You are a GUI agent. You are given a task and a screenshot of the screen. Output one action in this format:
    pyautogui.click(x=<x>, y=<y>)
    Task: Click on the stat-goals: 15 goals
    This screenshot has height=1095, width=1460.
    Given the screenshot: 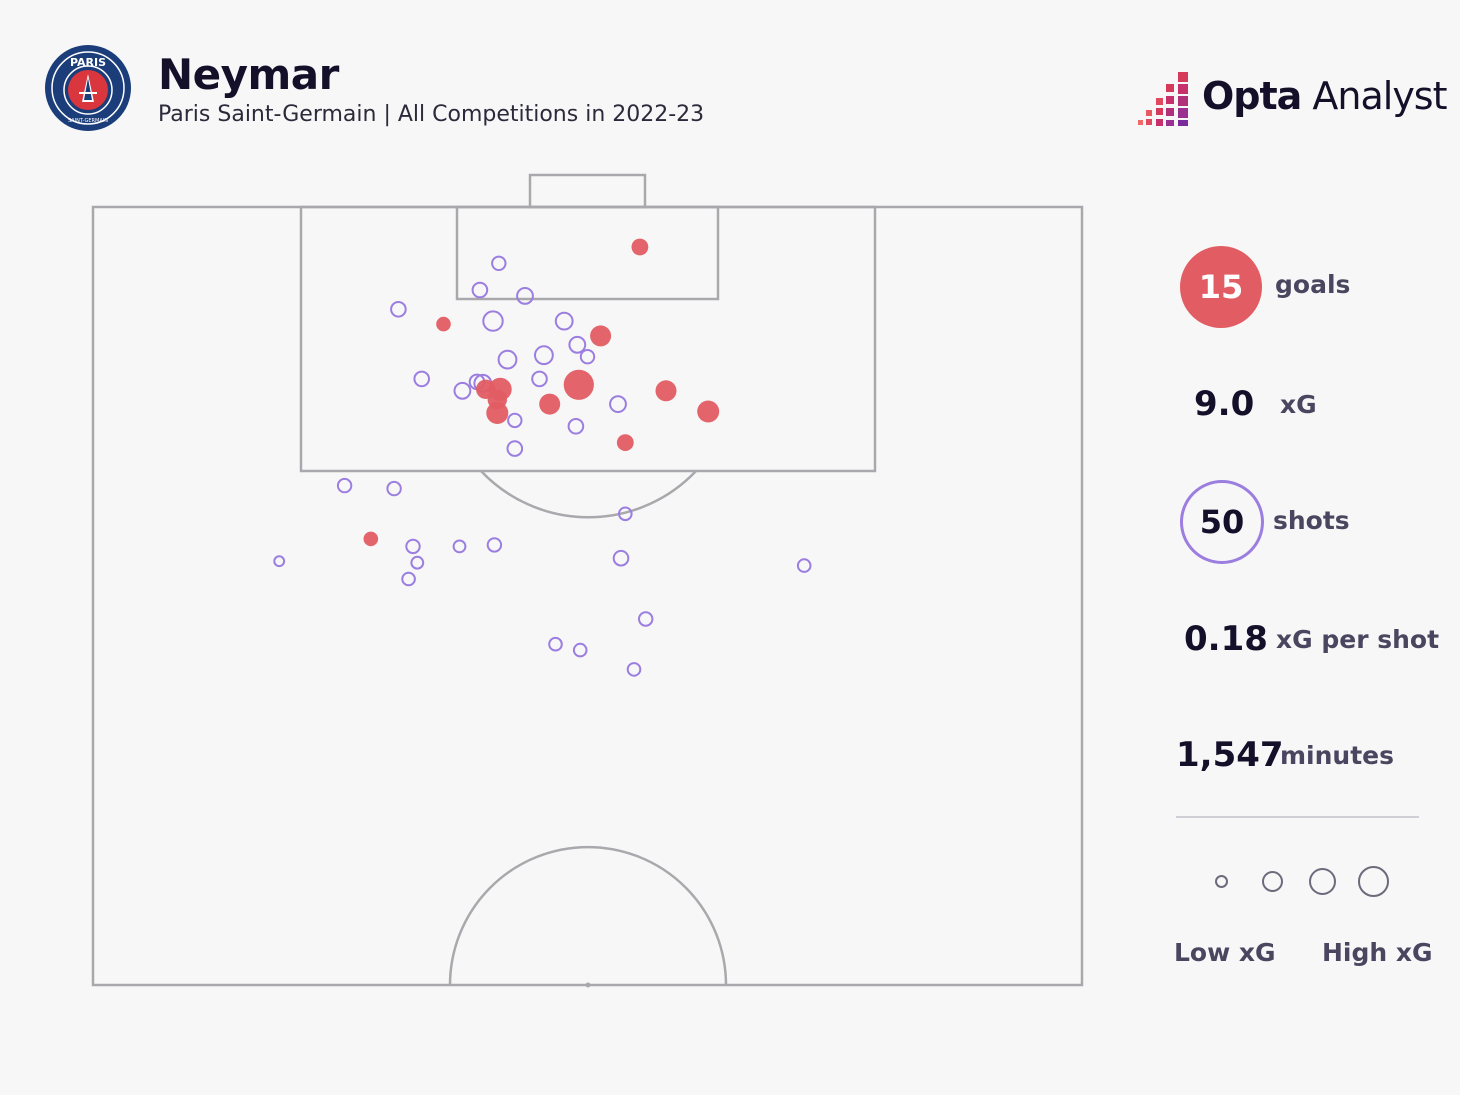 What is the action you would take?
    pyautogui.click(x=1311, y=287)
    